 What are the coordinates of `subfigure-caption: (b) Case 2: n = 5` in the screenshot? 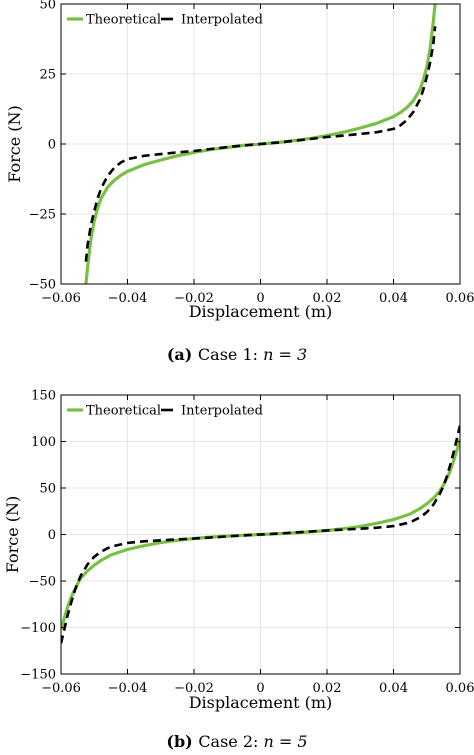 It's located at (236, 741).